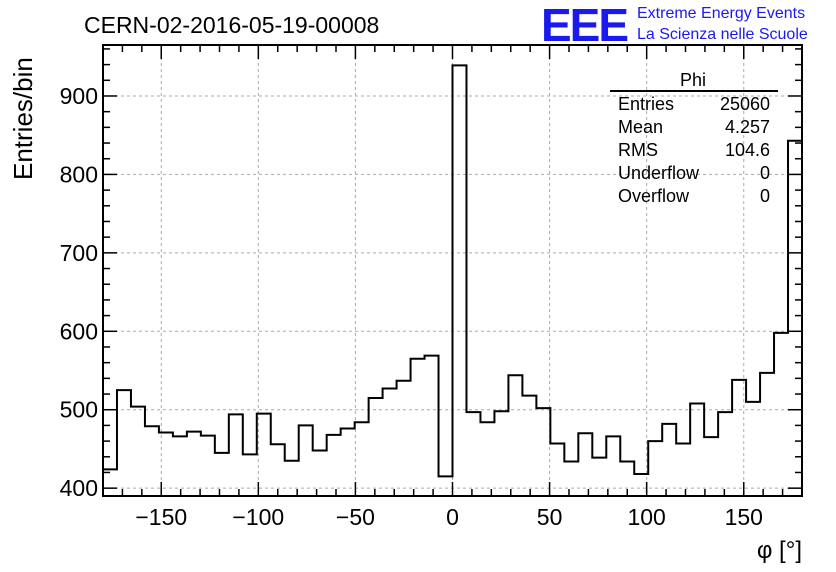  What do you see at coordinates (161, 517) in the screenshot?
I see `x-tick-label: −150` at bounding box center [161, 517].